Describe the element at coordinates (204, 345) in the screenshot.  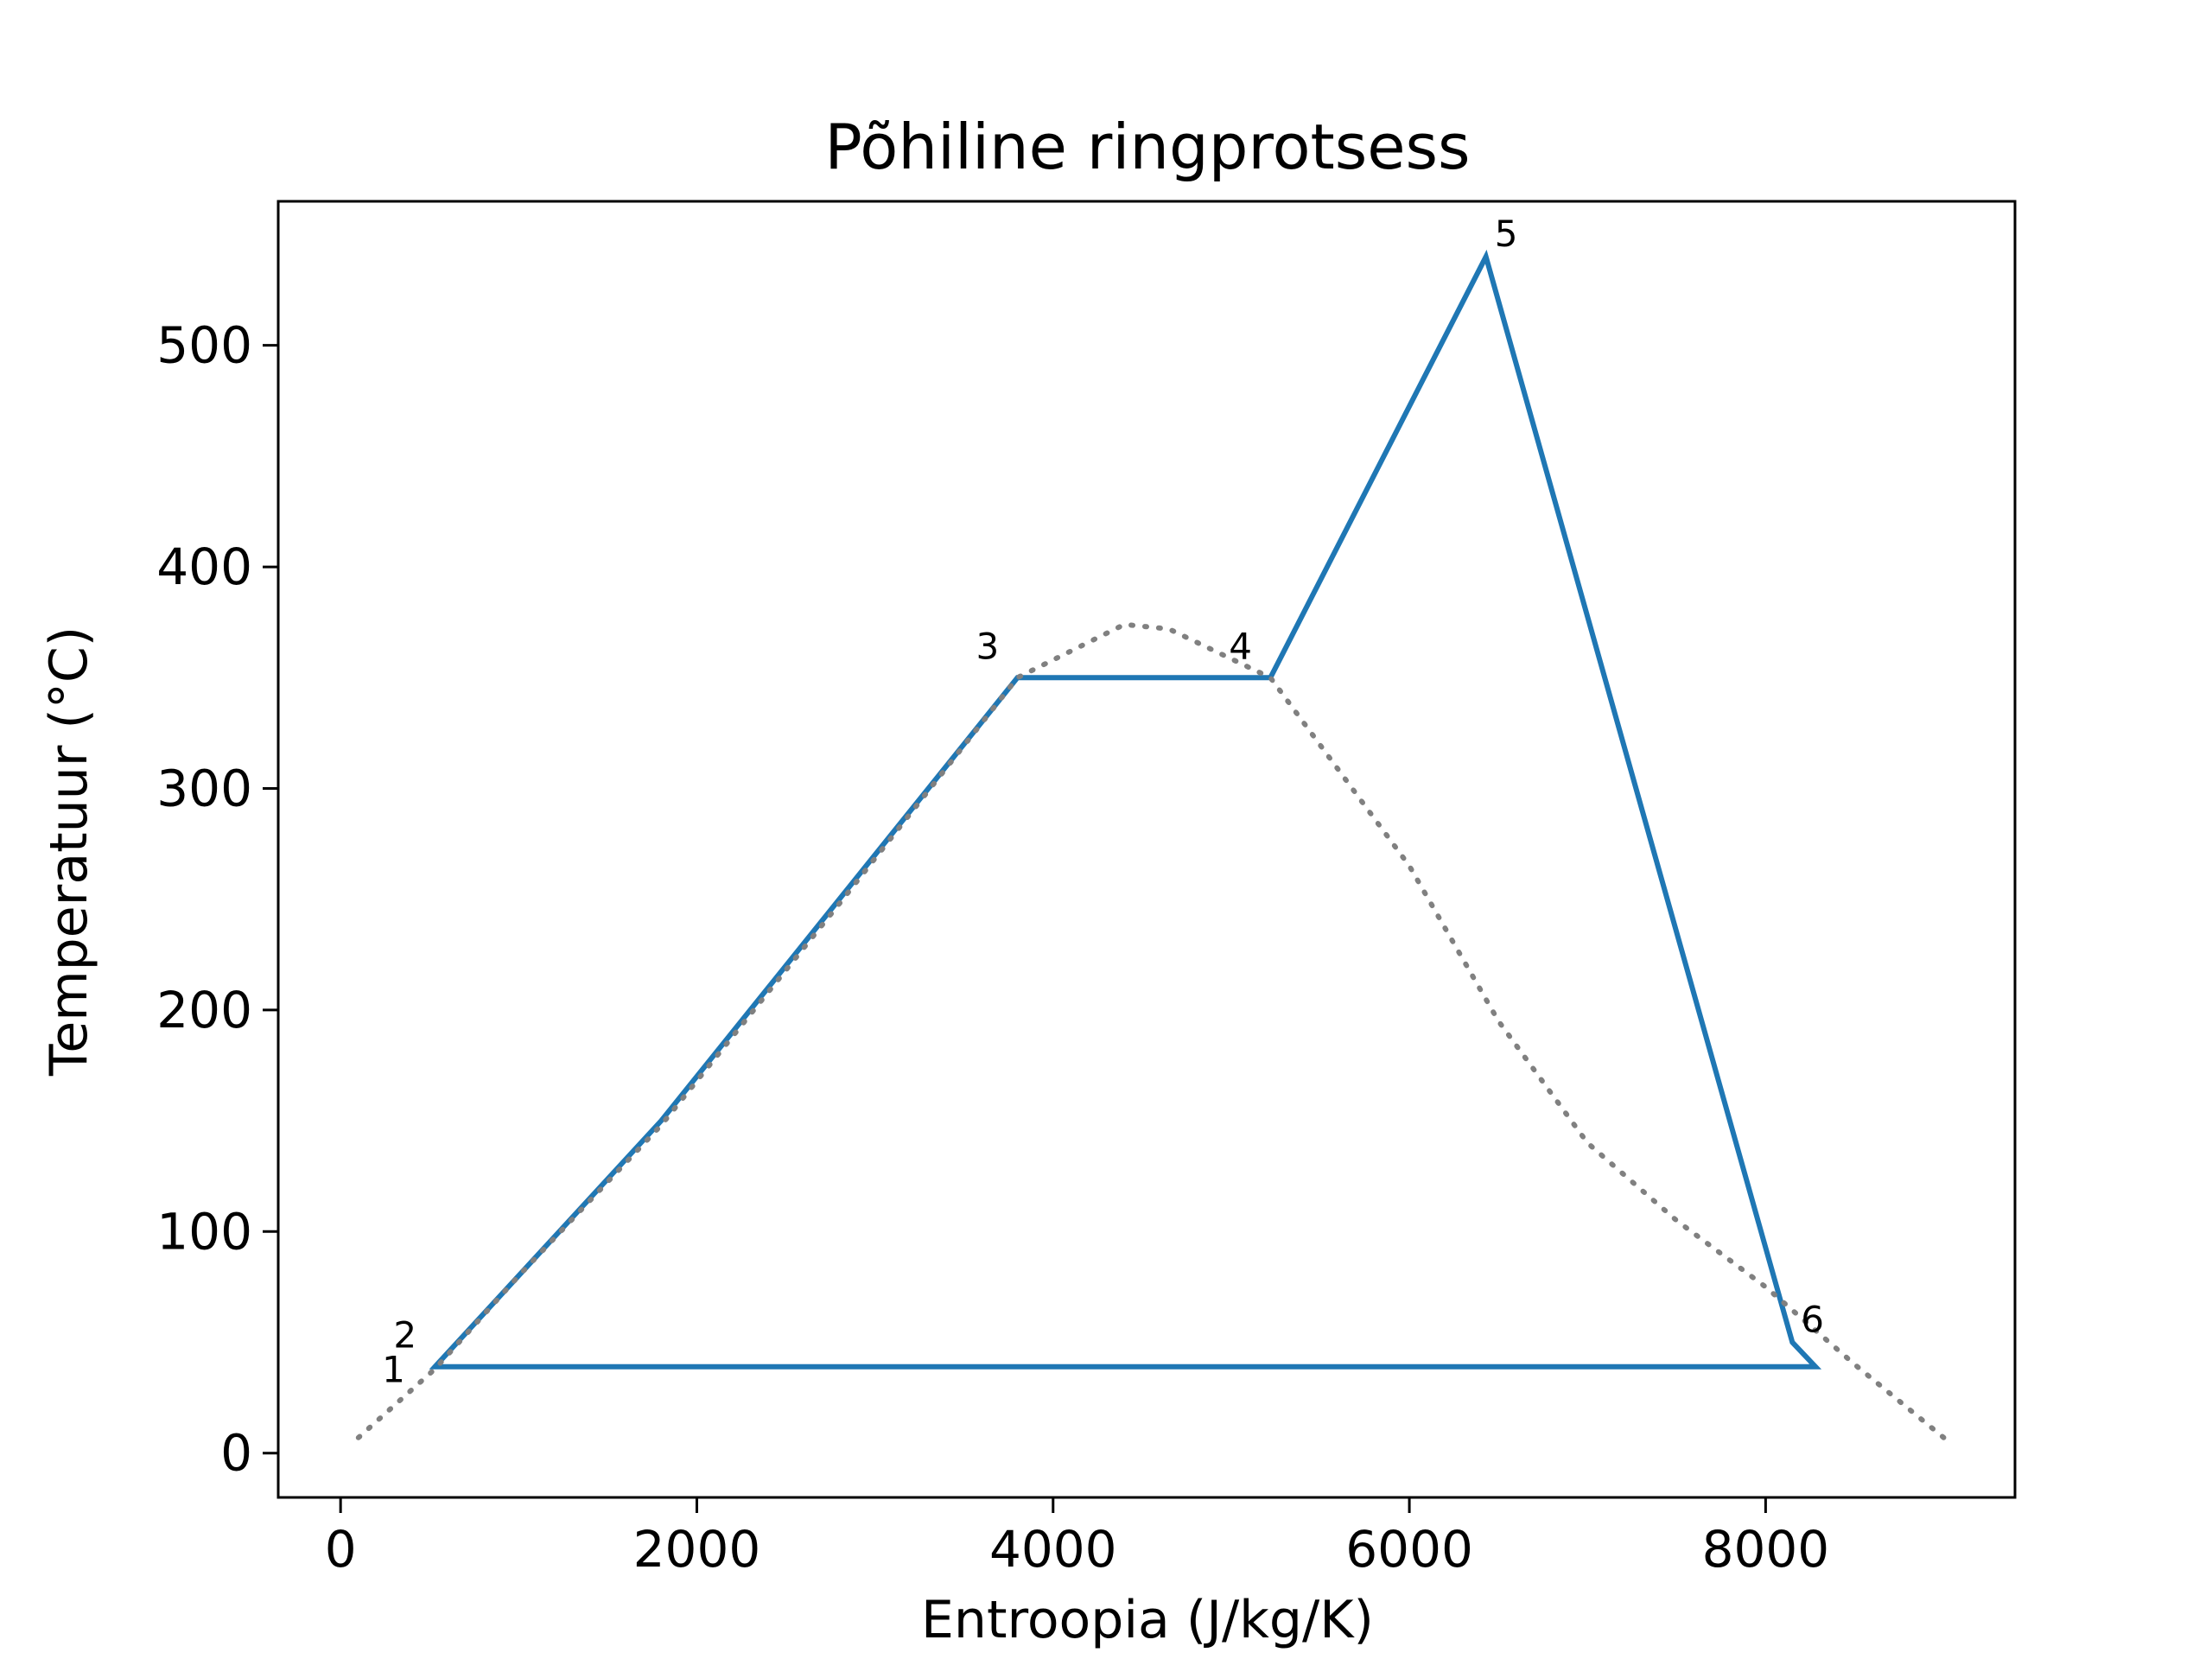
I see `y-tick-label-500: 500` at that location.